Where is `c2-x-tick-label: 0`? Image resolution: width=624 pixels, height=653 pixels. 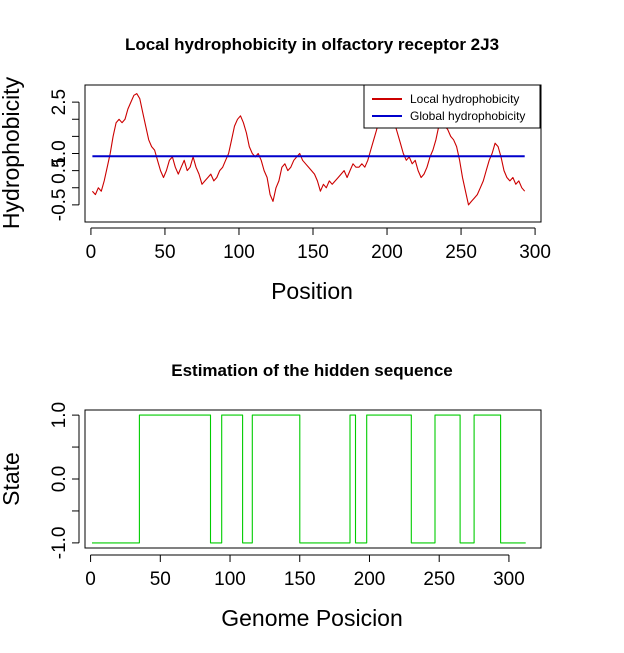 c2-x-tick-label: 0 is located at coordinates (90, 579).